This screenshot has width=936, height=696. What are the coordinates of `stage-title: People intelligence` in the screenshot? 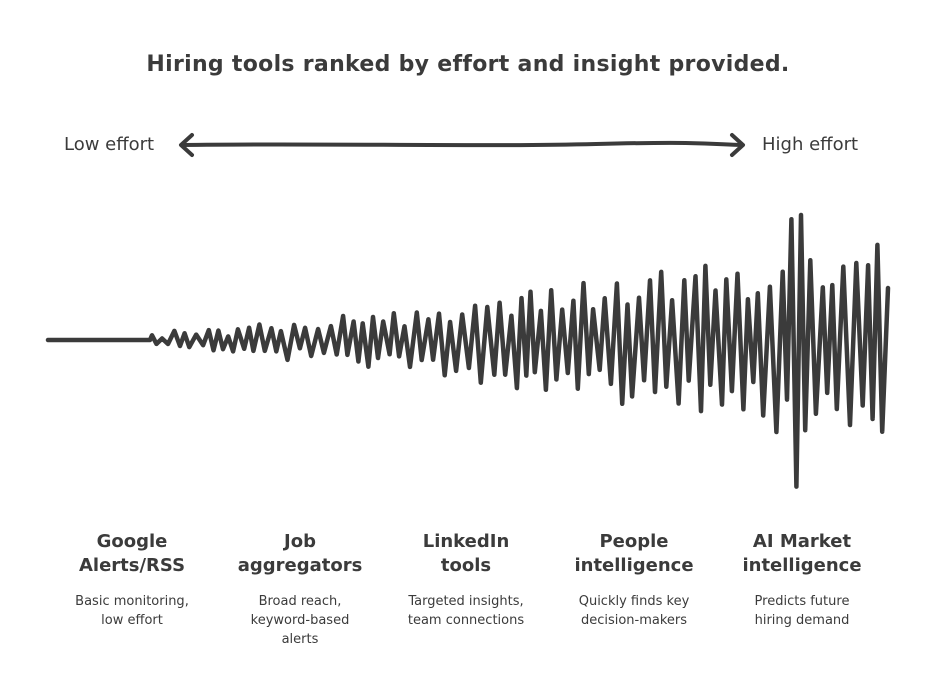 It's located at (634, 553).